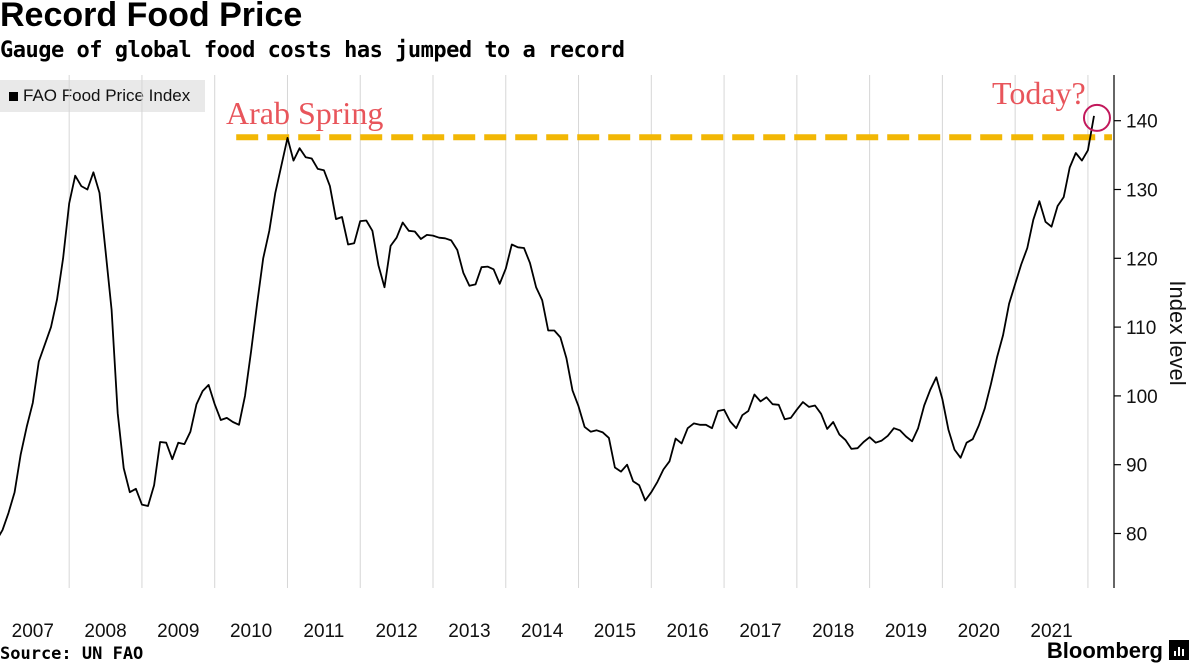 This screenshot has width=1193, height=666. Describe the element at coordinates (469, 631) in the screenshot. I see `x-tick-label: 2013` at that location.